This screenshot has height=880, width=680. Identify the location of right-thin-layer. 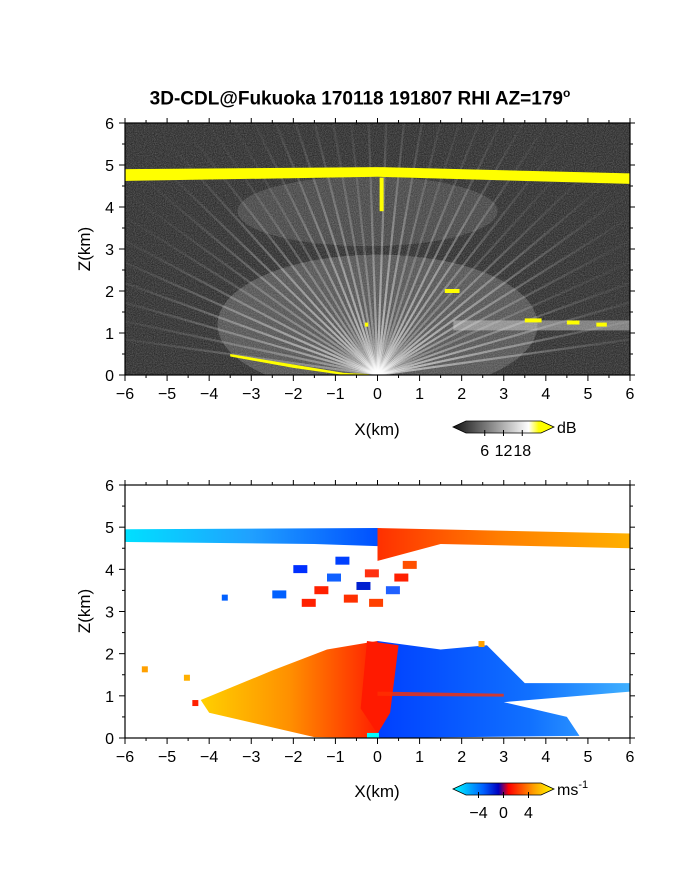
(541, 325).